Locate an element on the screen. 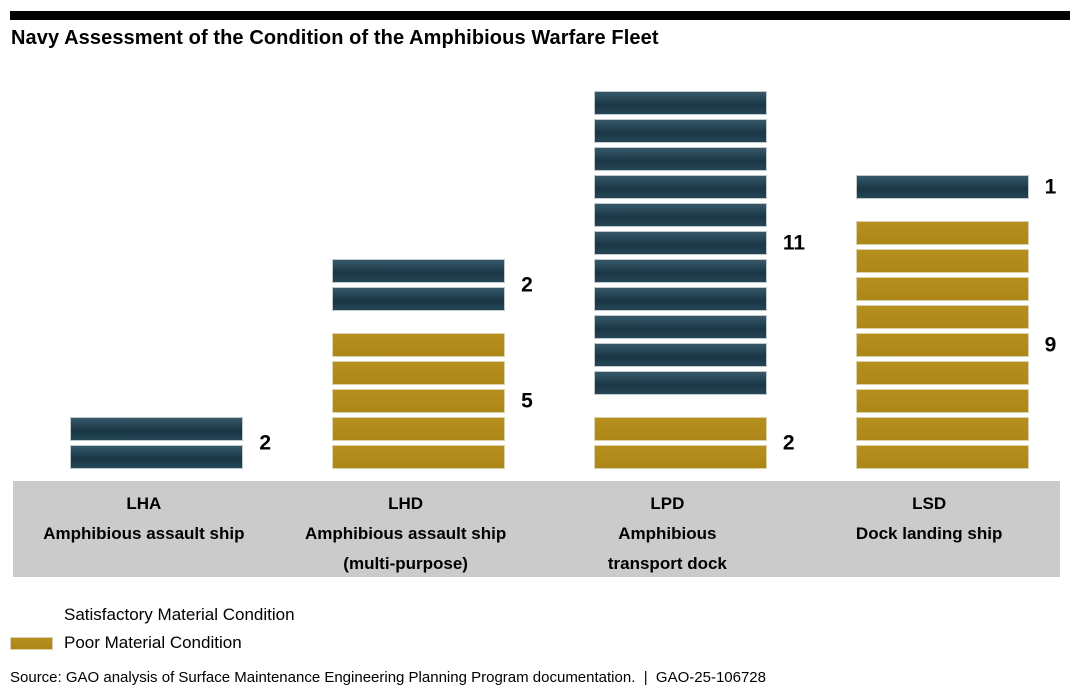 This screenshot has width=1087, height=698. bar-column-lpd: 11 2 is located at coordinates (681, 270).